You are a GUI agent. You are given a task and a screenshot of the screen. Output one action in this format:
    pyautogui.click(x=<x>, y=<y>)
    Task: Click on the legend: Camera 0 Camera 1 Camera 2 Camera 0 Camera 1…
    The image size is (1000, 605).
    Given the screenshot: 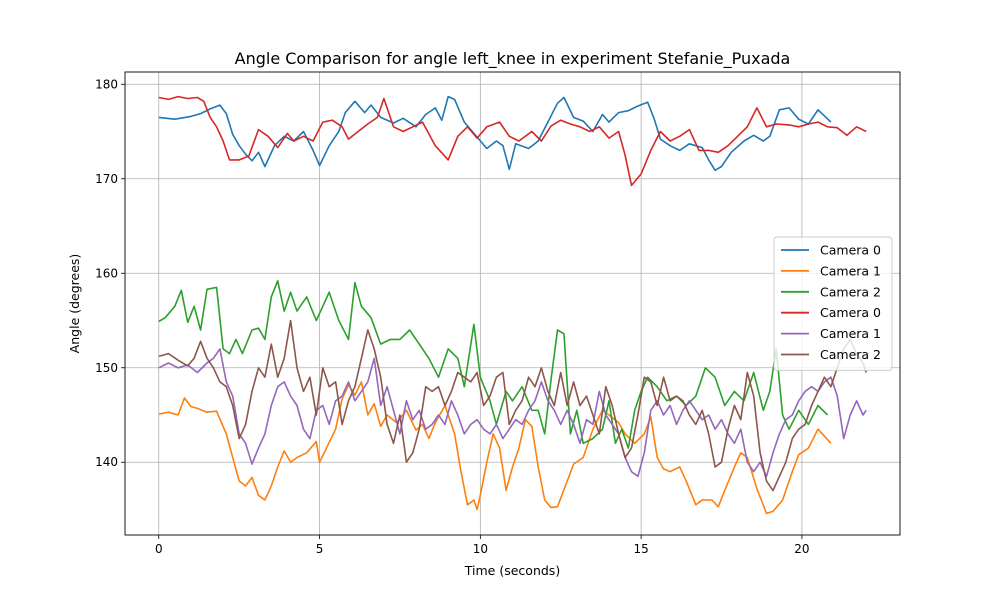 What is the action you would take?
    pyautogui.click(x=833, y=303)
    